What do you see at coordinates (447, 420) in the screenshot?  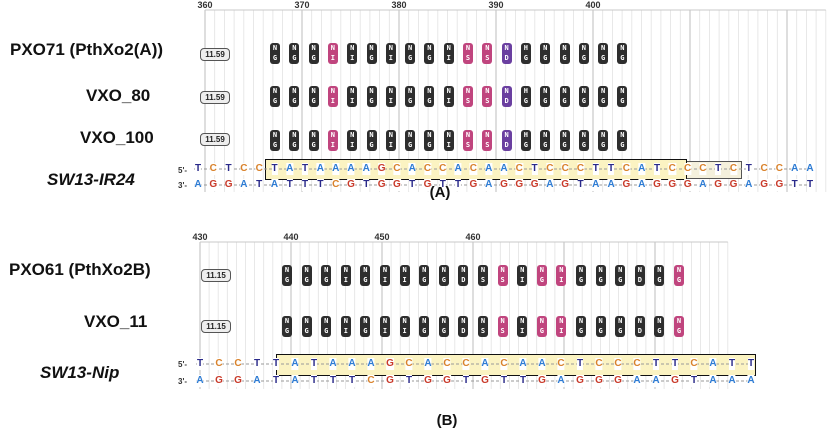 I see `panel-label-b: (B)` at bounding box center [447, 420].